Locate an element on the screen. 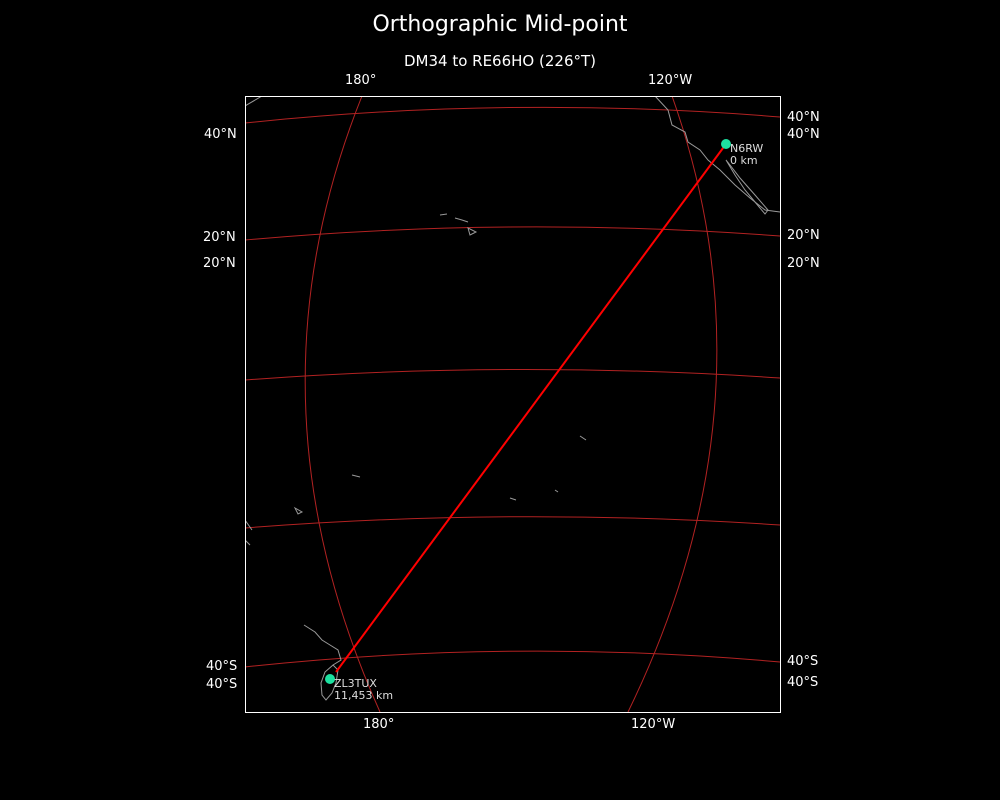 The width and height of the screenshot is (1000, 800). gridline-lon-120w is located at coordinates (672, 404).